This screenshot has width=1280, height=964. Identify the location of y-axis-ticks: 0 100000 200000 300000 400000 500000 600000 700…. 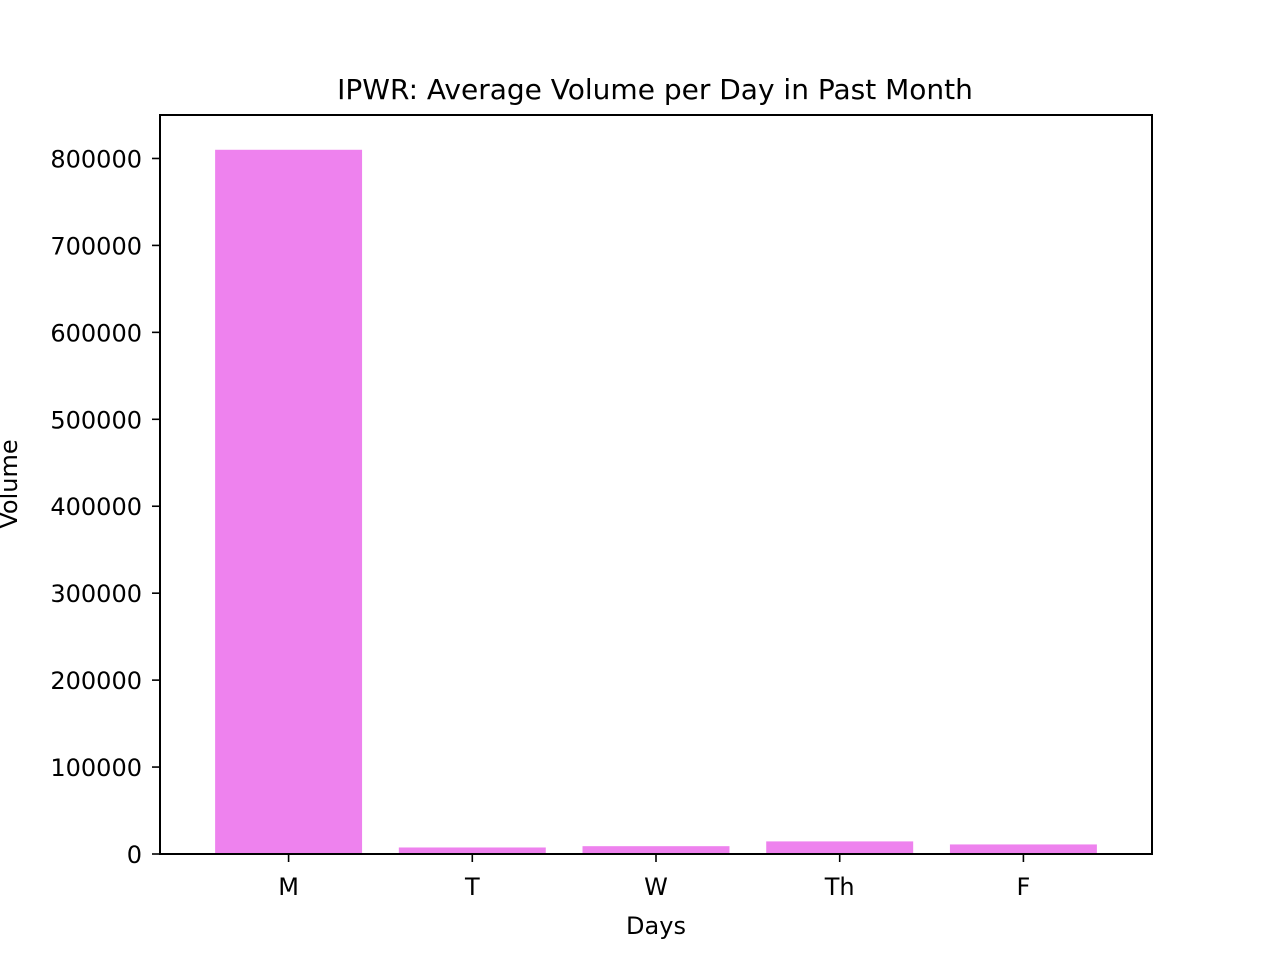
(105, 507).